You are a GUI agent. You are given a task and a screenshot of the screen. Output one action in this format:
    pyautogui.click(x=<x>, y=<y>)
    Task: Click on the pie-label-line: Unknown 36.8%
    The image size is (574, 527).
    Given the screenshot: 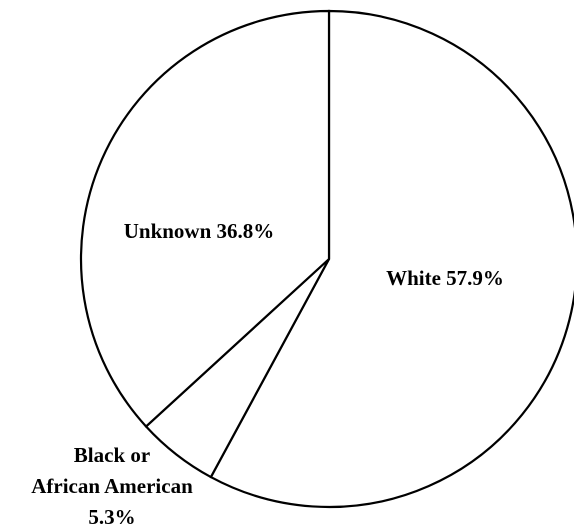 What is the action you would take?
    pyautogui.click(x=199, y=231)
    